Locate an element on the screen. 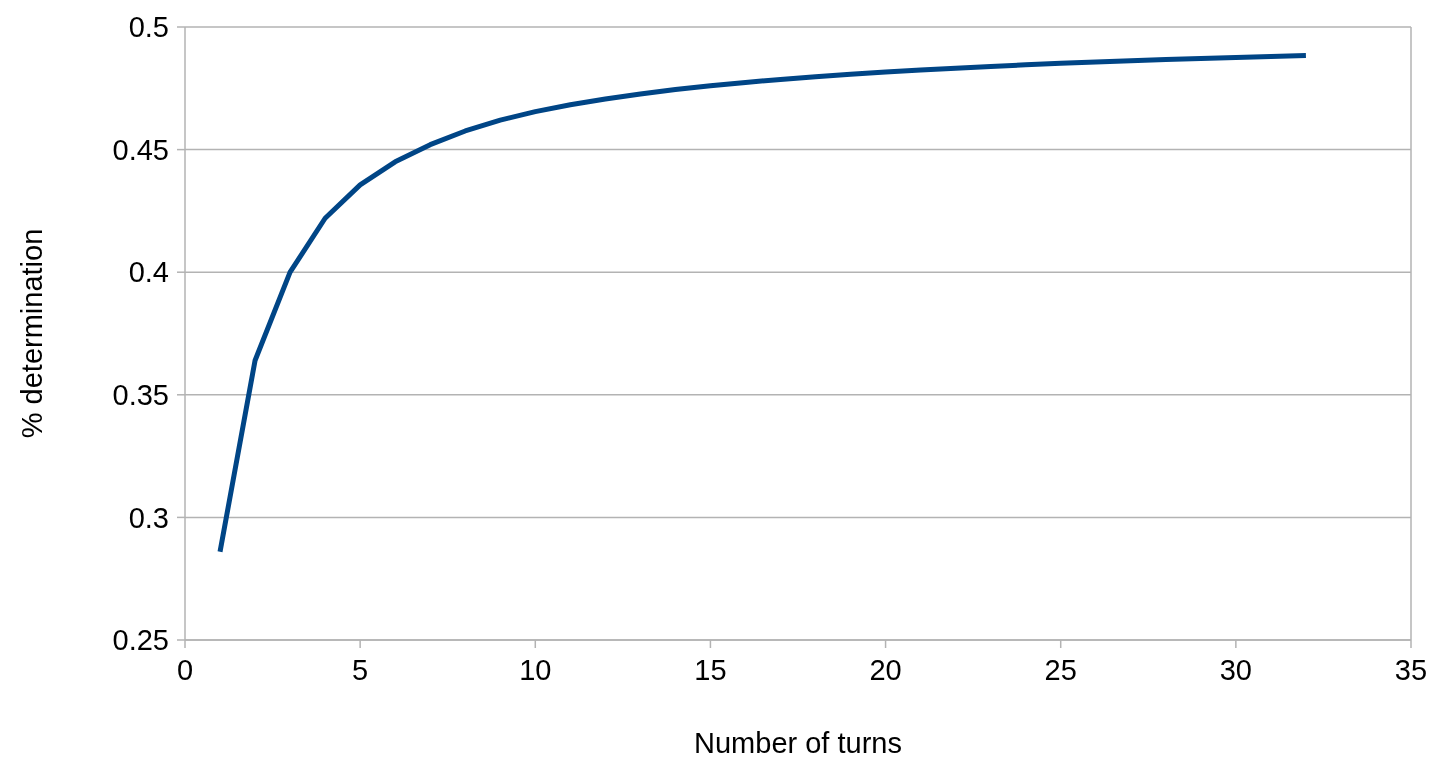  y-tick-label: 0.4 is located at coordinates (148, 272).